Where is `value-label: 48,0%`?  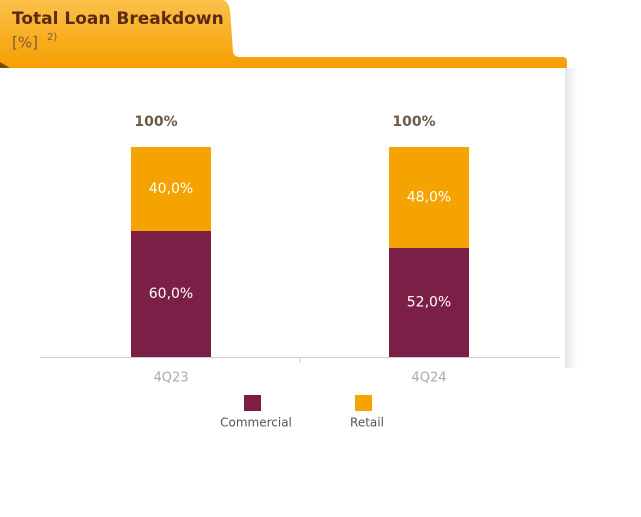 value-label: 48,0% is located at coordinates (429, 197).